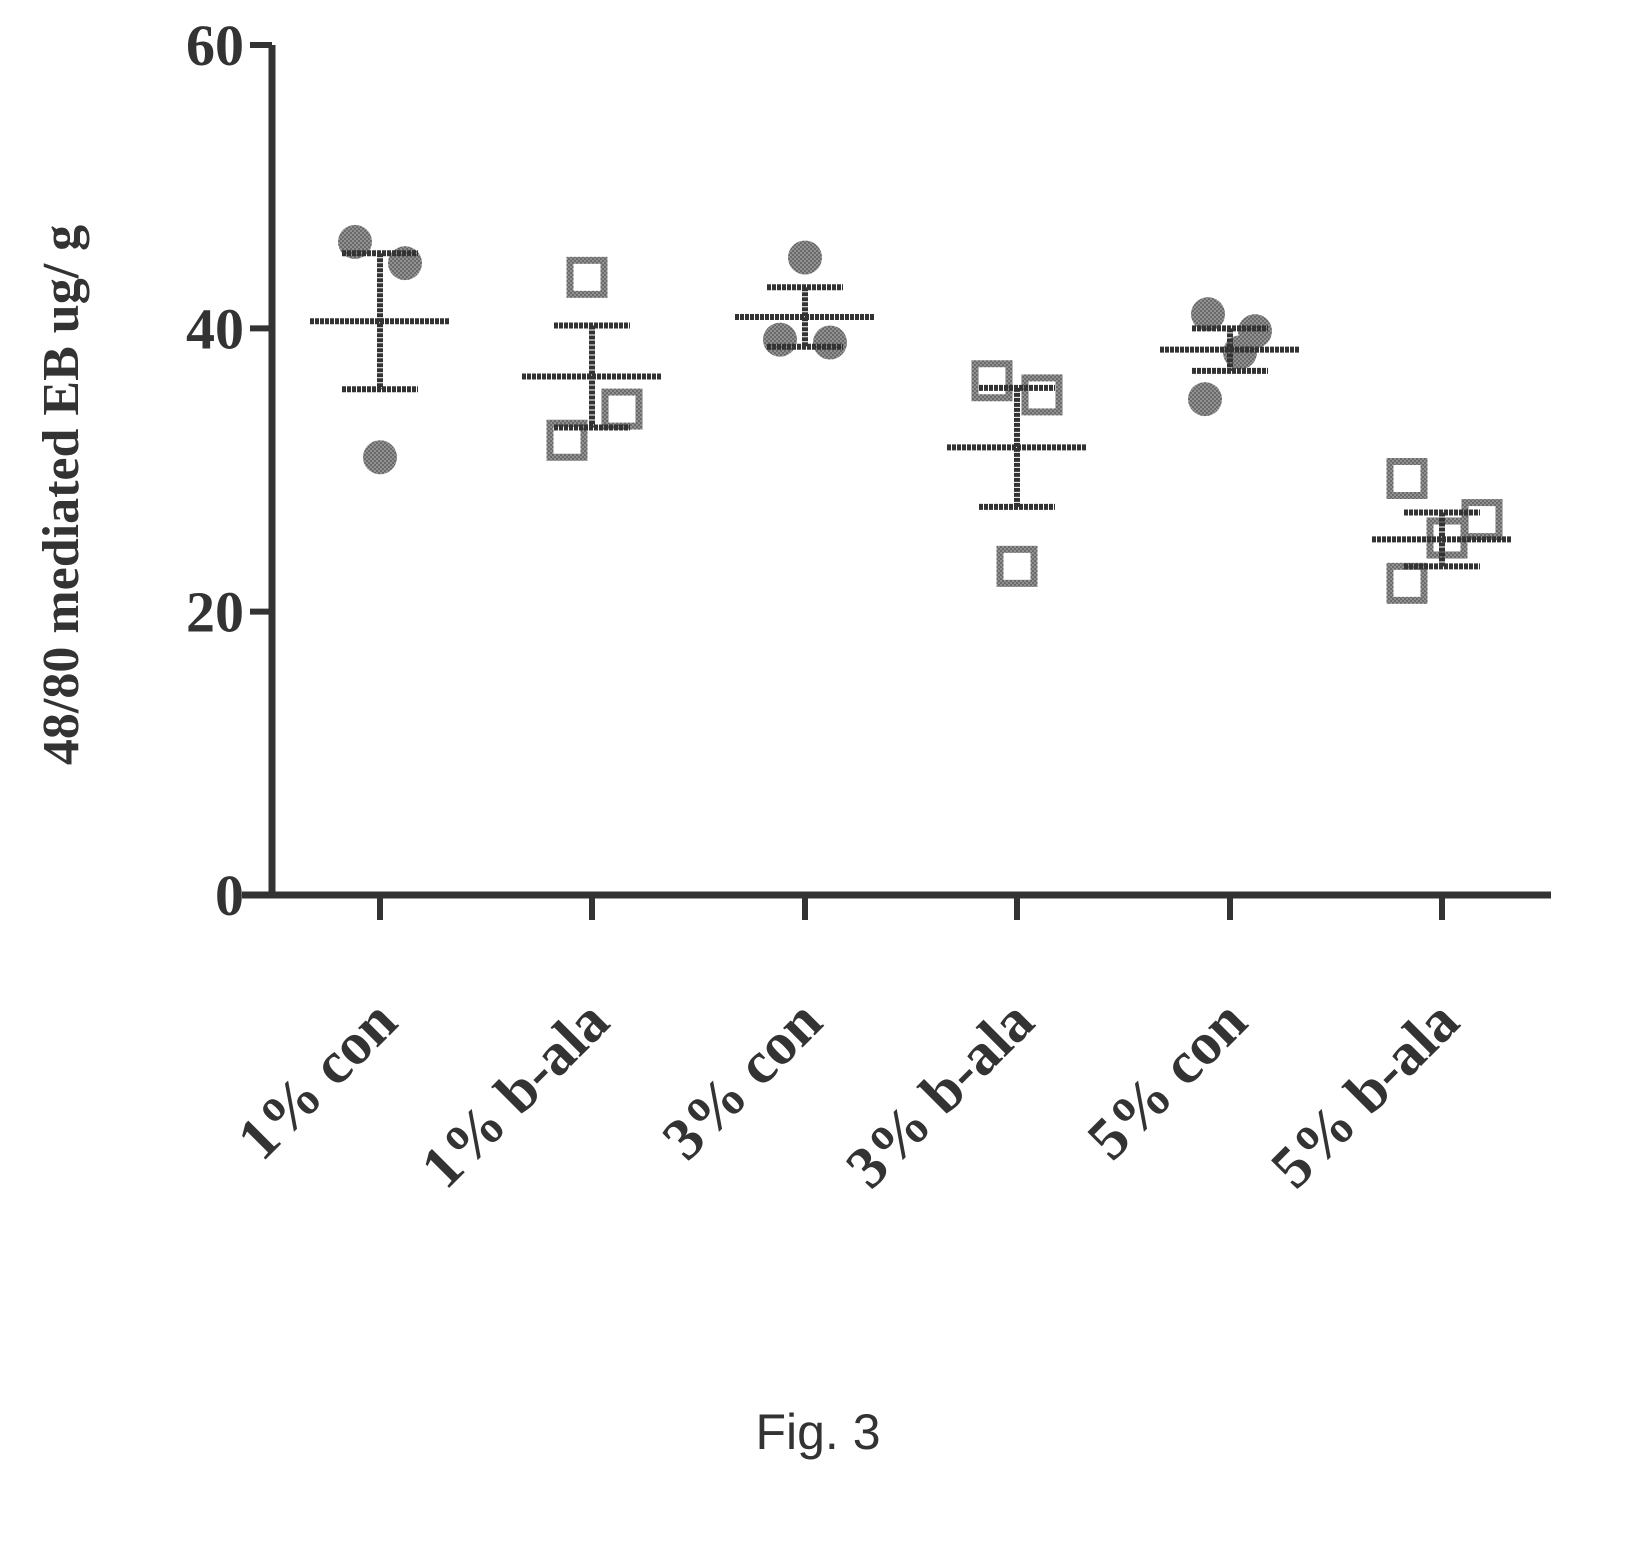 The image size is (1651, 1551). What do you see at coordinates (742, 1080) in the screenshot?
I see `x-tick-label-3: 3% con` at bounding box center [742, 1080].